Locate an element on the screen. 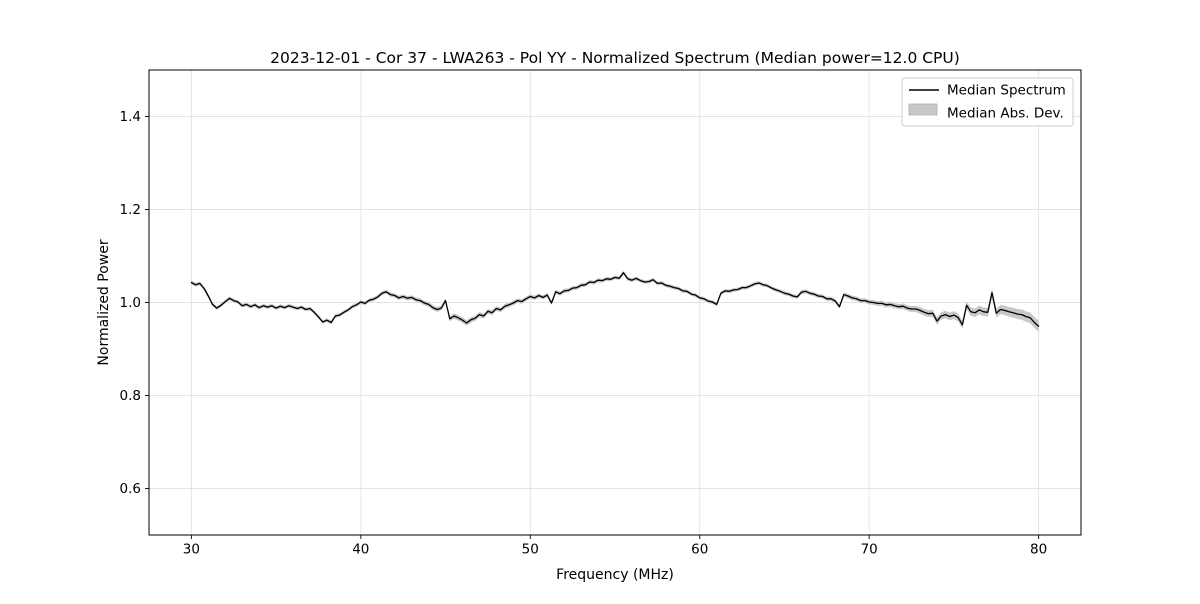 The width and height of the screenshot is (1200, 604). median-spectrum-line is located at coordinates (615, 299).